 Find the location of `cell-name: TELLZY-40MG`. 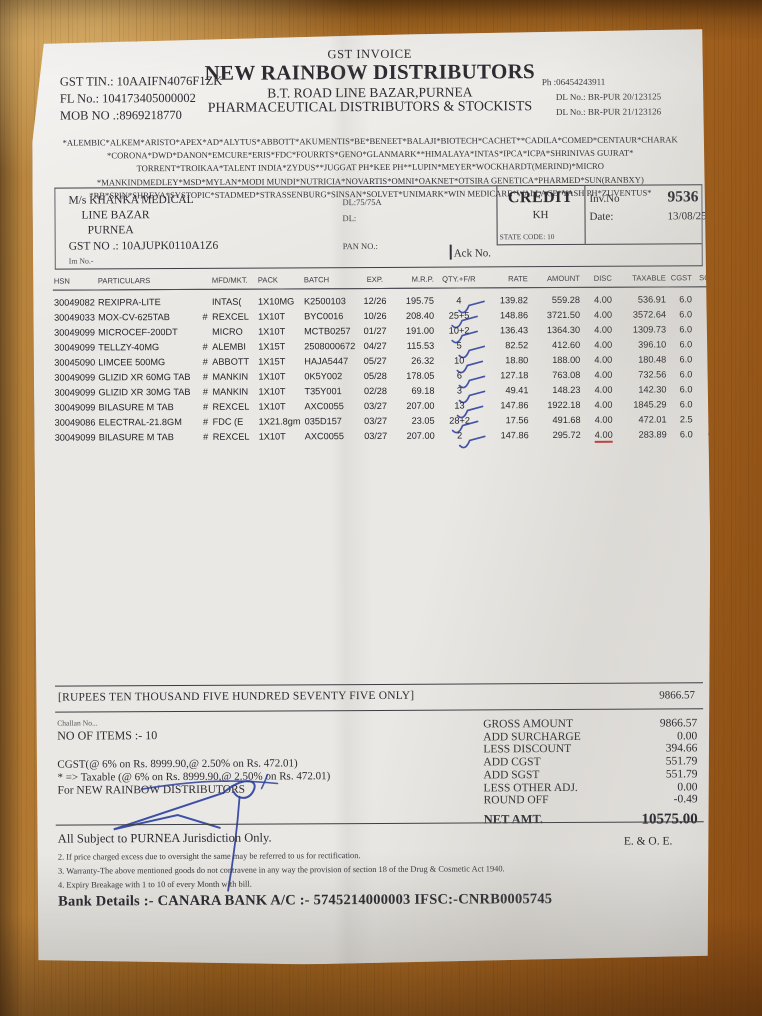

cell-name: TELLZY-40MG is located at coordinates (148, 347).